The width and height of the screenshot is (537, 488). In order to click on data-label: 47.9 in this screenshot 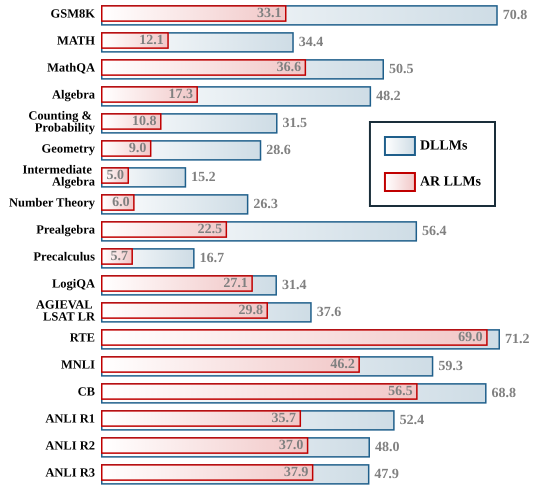, I will do `click(386, 474)`.